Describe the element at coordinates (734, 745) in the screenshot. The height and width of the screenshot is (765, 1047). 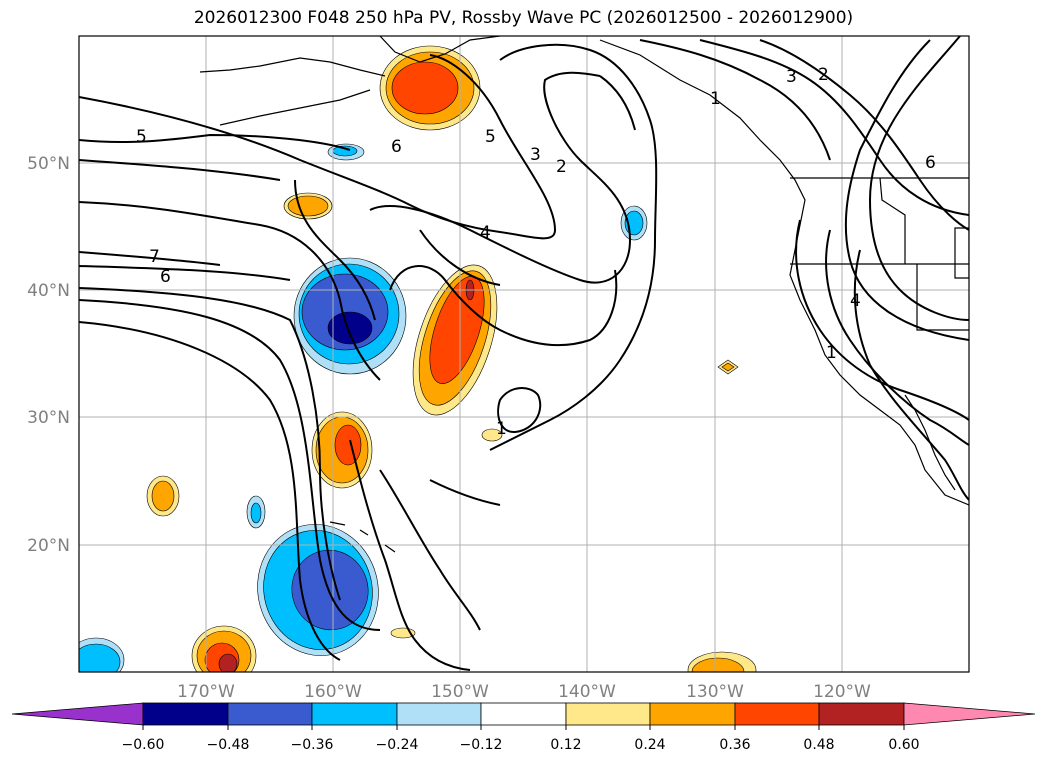
I see `colorbar-label: 0.36` at that location.